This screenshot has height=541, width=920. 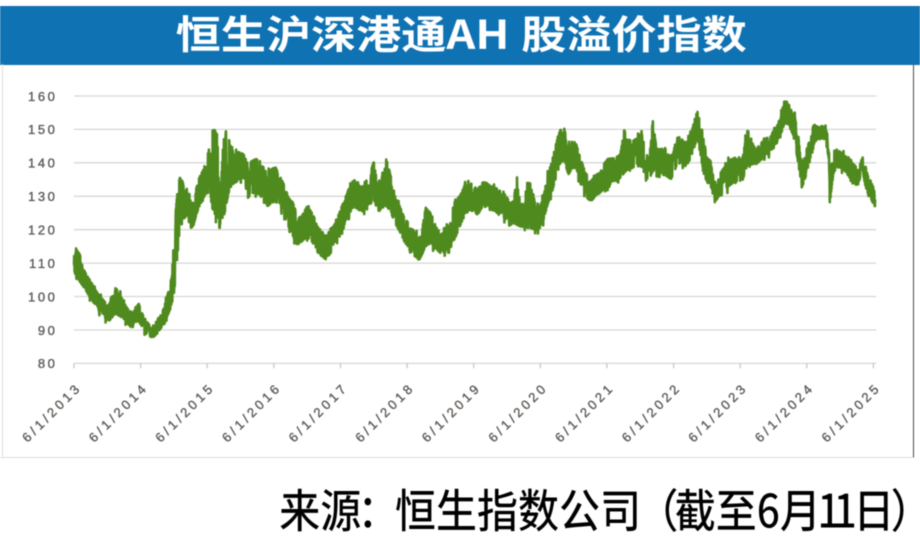 What do you see at coordinates (385, 413) in the screenshot?
I see `svg-text: 6/1/2018` at bounding box center [385, 413].